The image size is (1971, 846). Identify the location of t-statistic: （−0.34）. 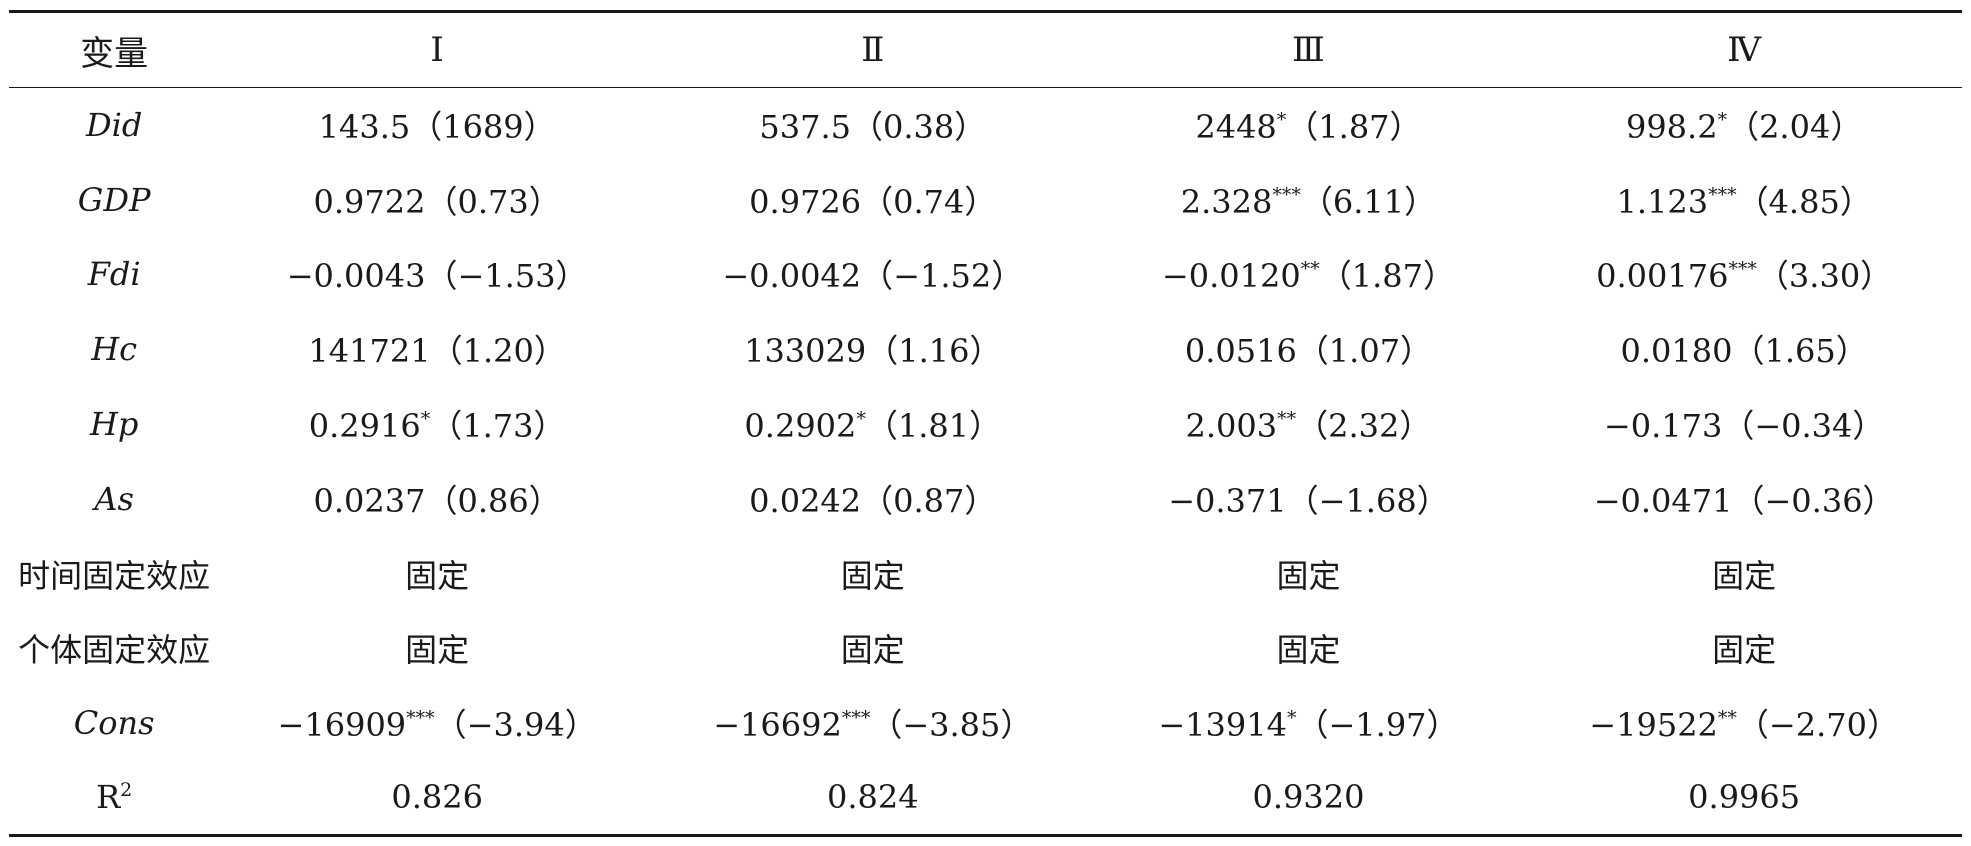
(1803, 426).